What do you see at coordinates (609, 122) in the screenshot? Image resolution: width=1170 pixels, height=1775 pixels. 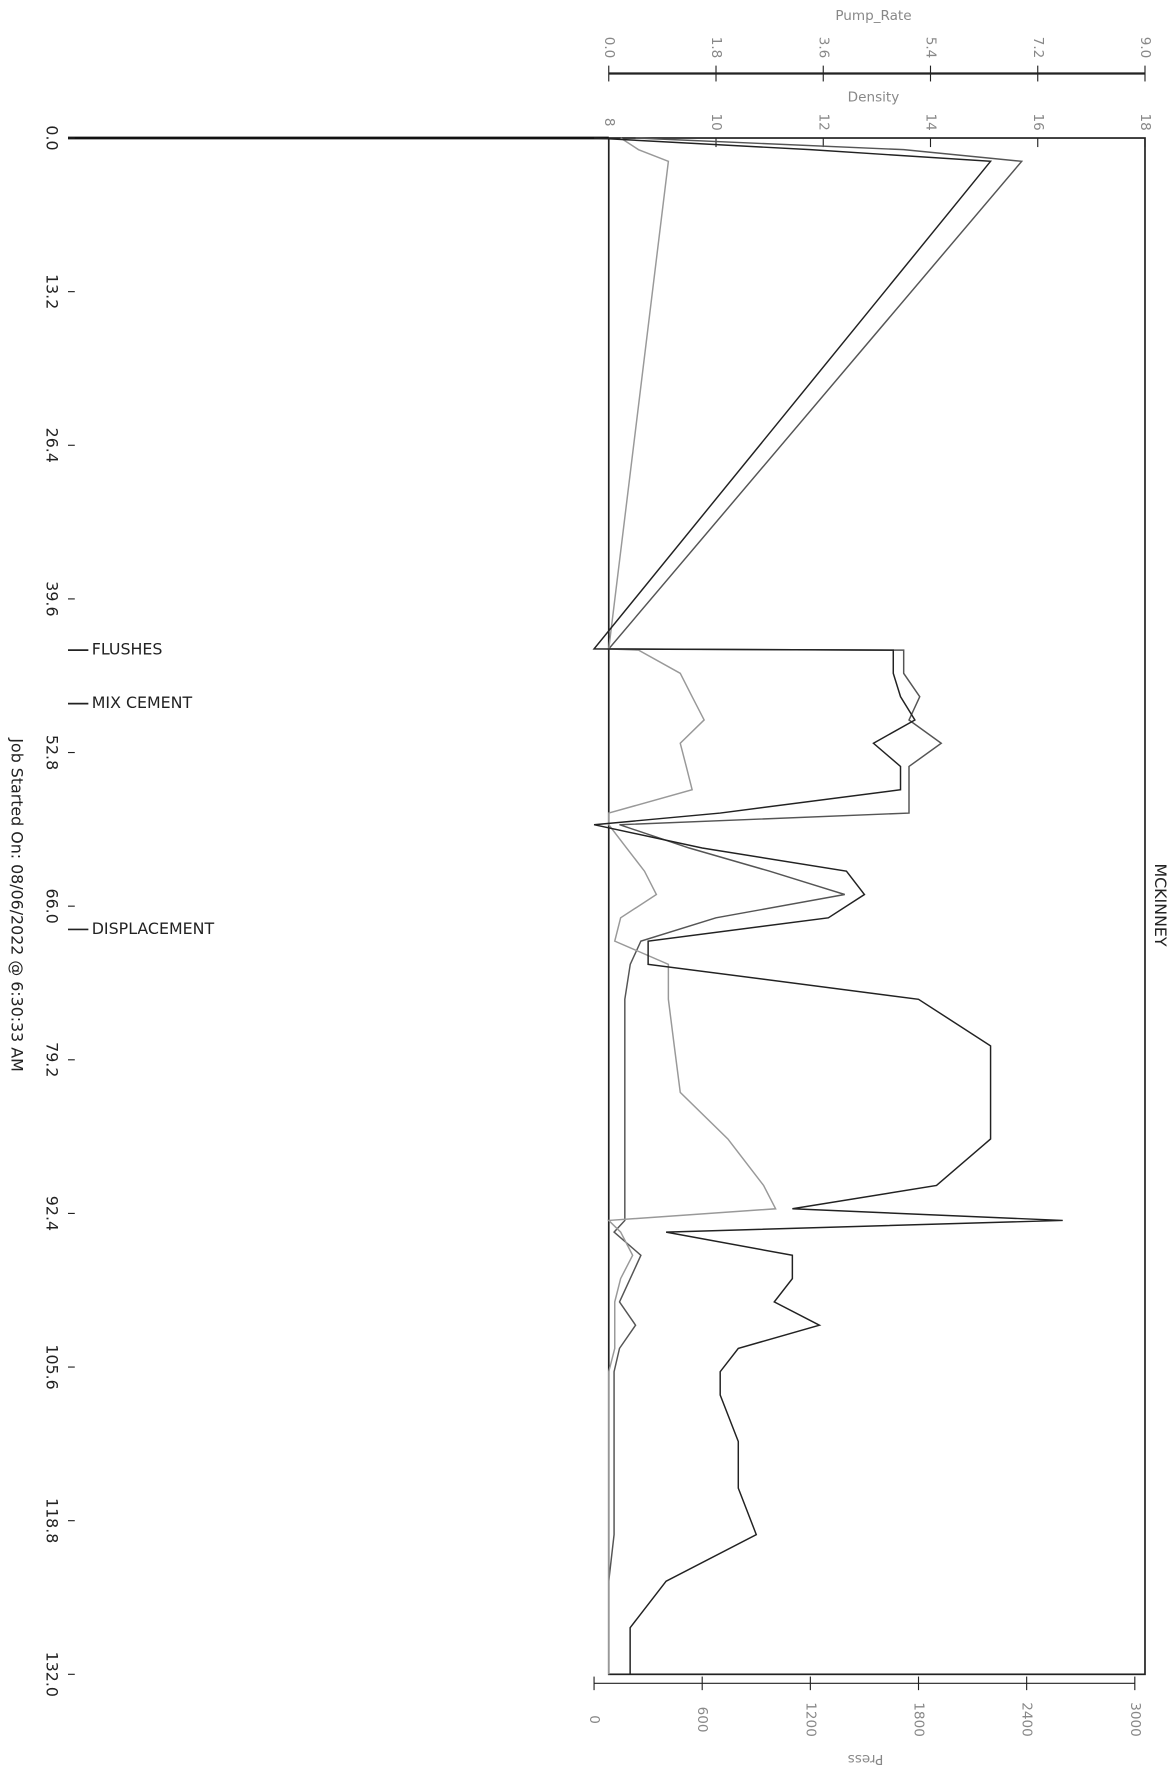 I see `y-tick-label: 8` at bounding box center [609, 122].